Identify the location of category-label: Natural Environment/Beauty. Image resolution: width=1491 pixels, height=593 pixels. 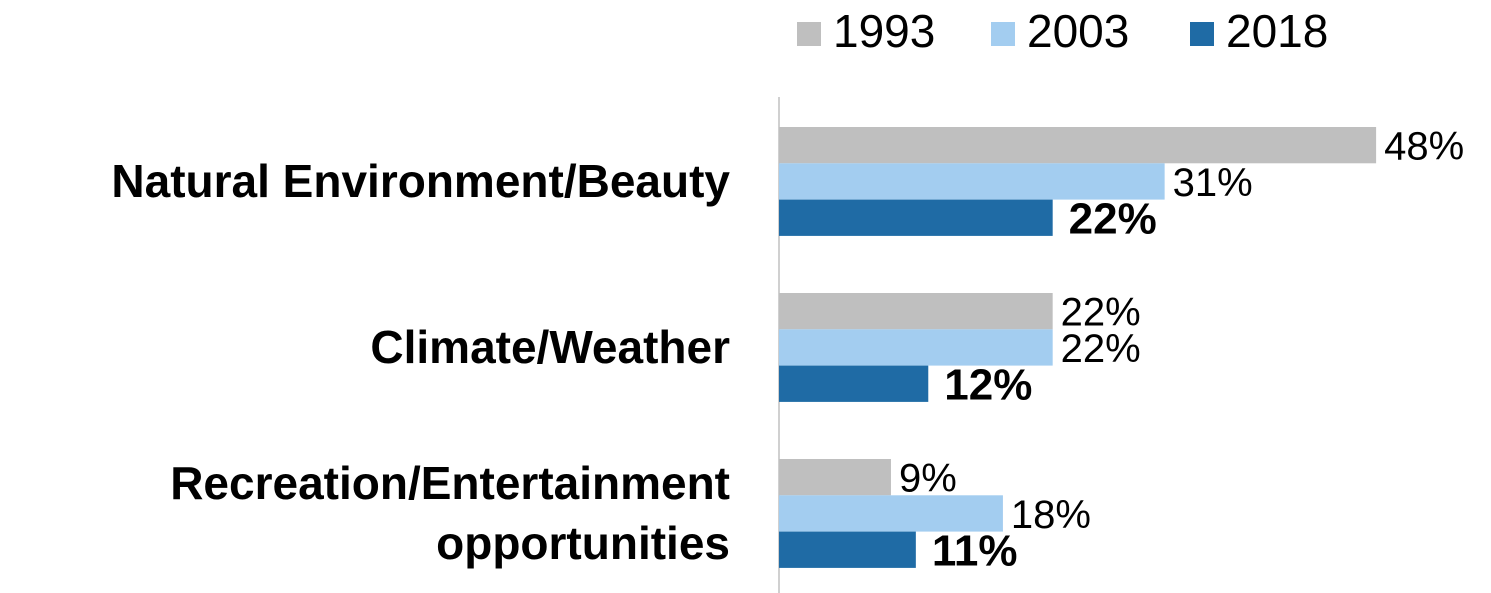
(420, 181).